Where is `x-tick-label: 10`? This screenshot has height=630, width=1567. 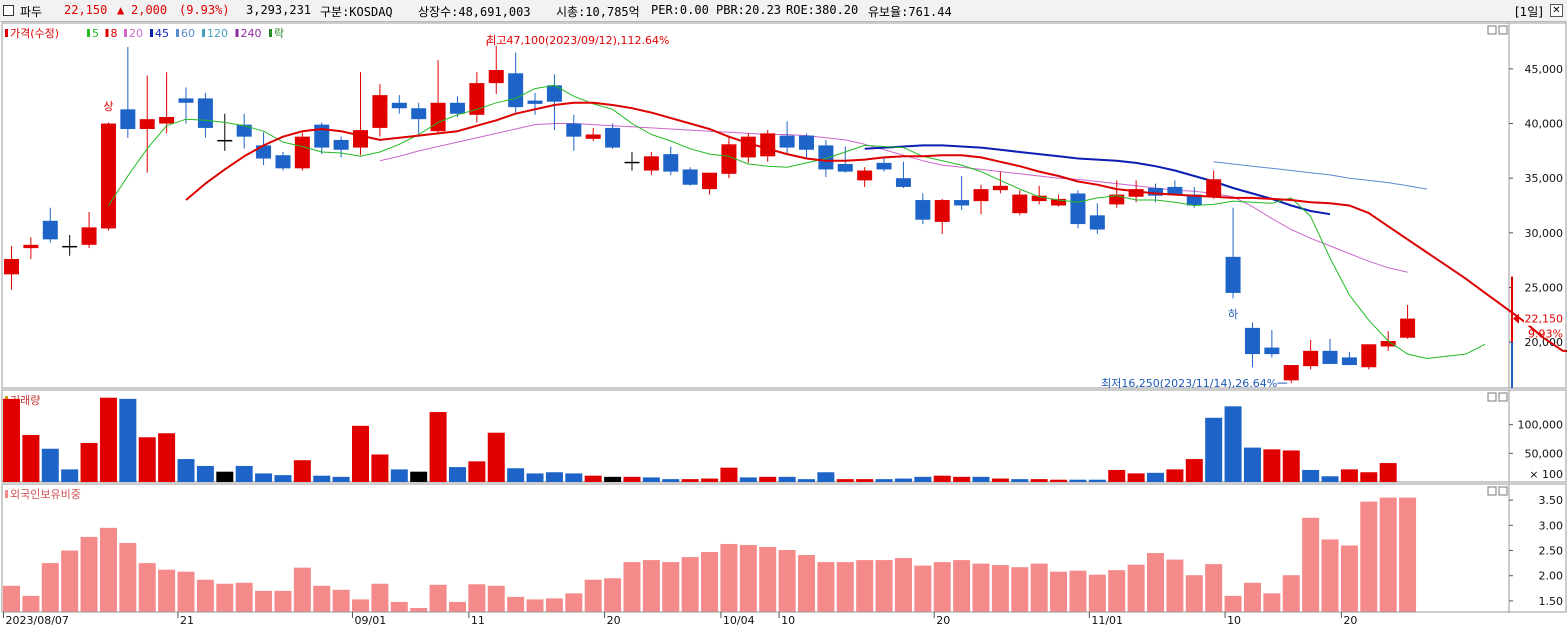
x-tick-label: 10 is located at coordinates (1234, 620).